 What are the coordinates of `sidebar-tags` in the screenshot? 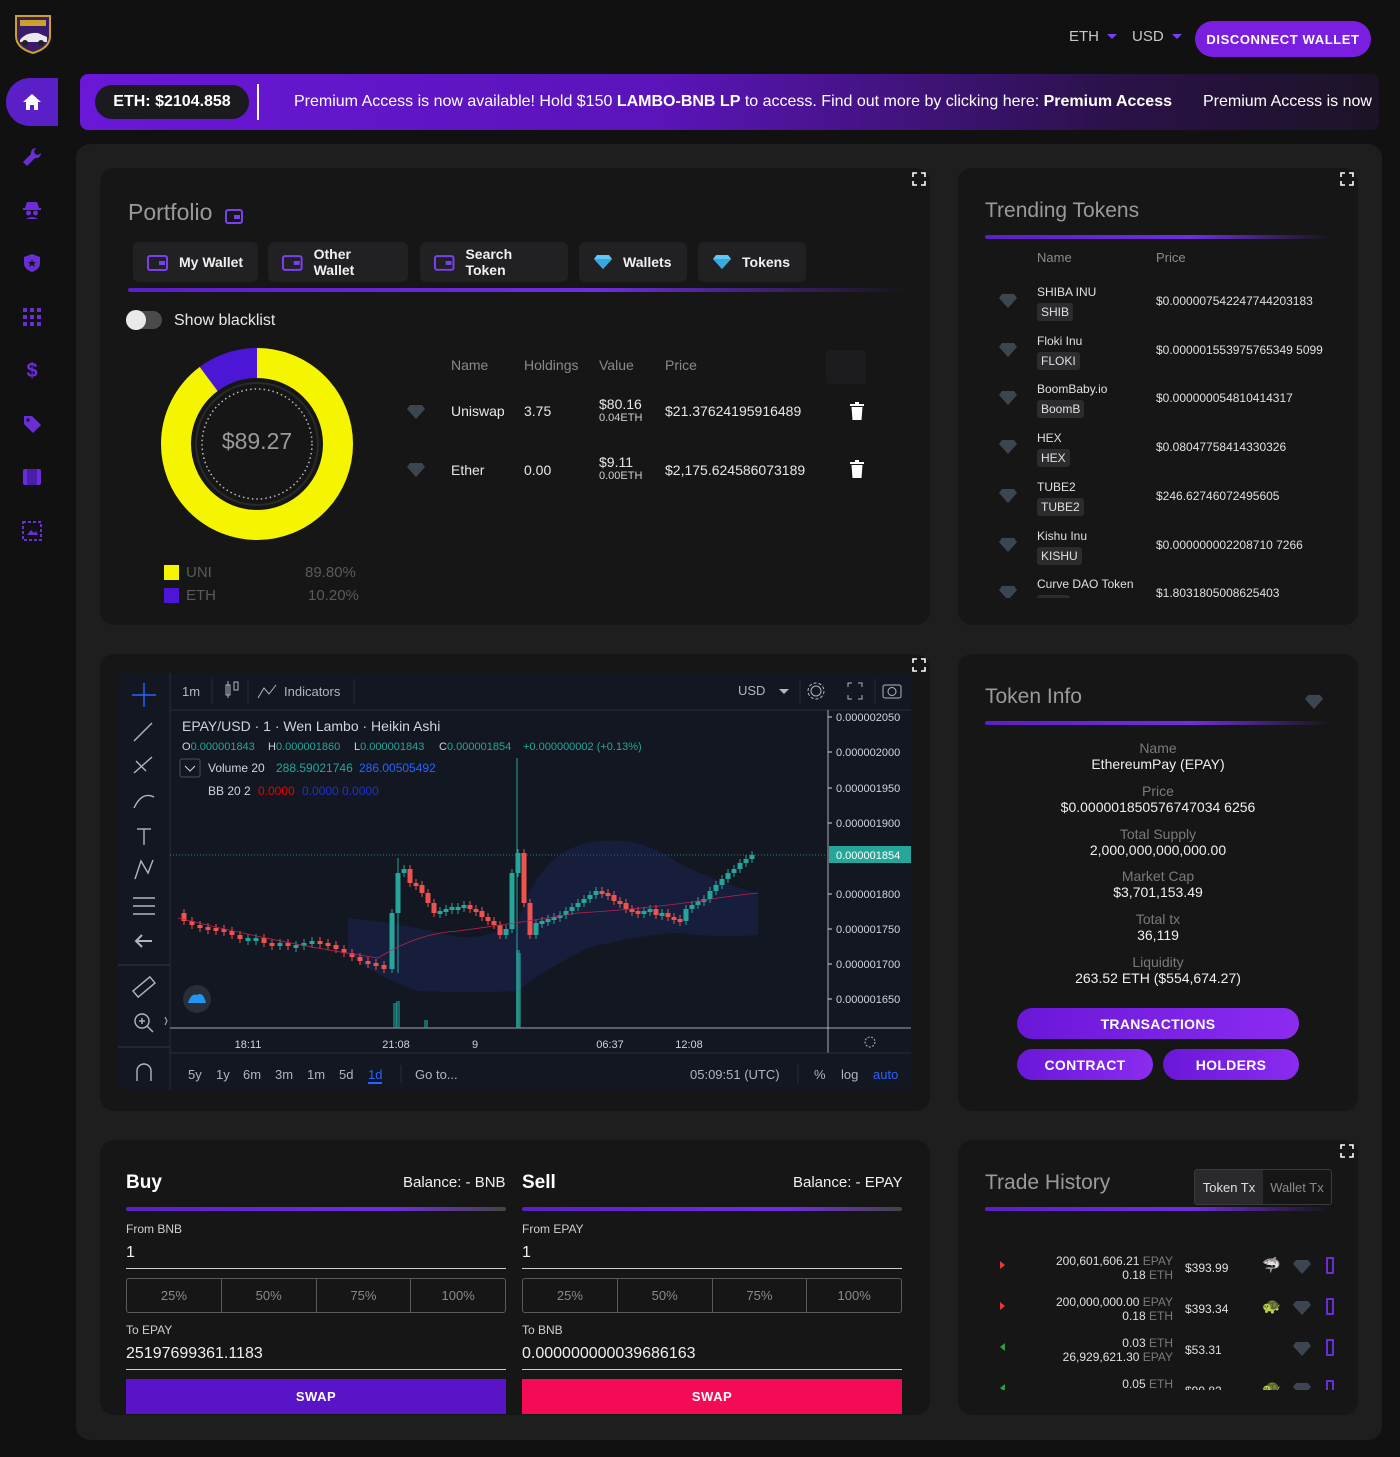 It's located at (32, 424).